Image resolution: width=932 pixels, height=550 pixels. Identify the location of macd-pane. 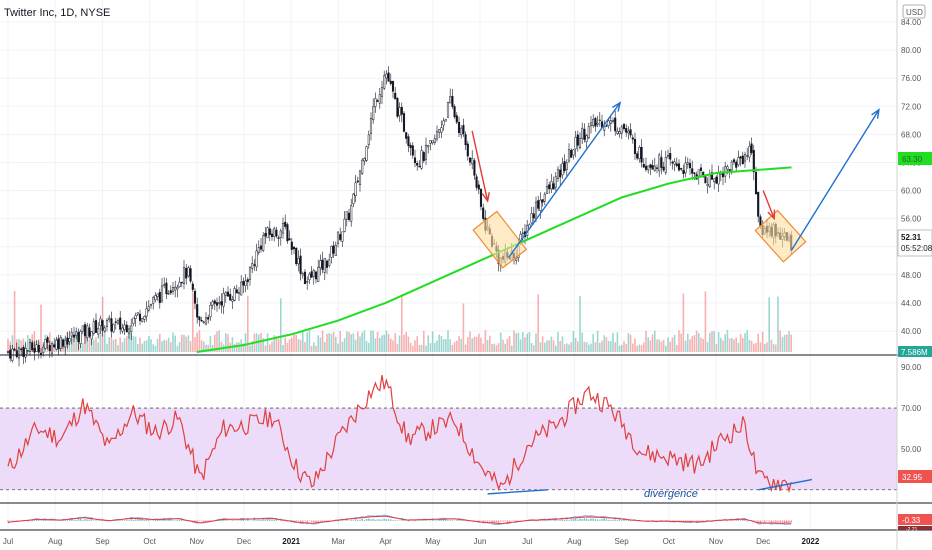
(399, 520).